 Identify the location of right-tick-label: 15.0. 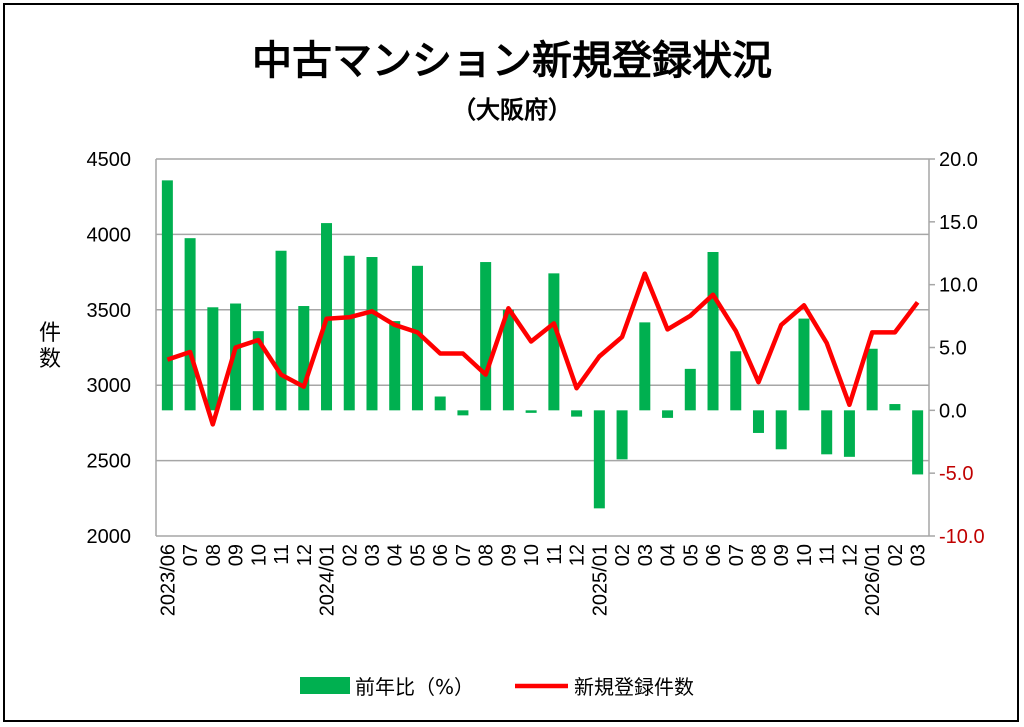
(958, 223).